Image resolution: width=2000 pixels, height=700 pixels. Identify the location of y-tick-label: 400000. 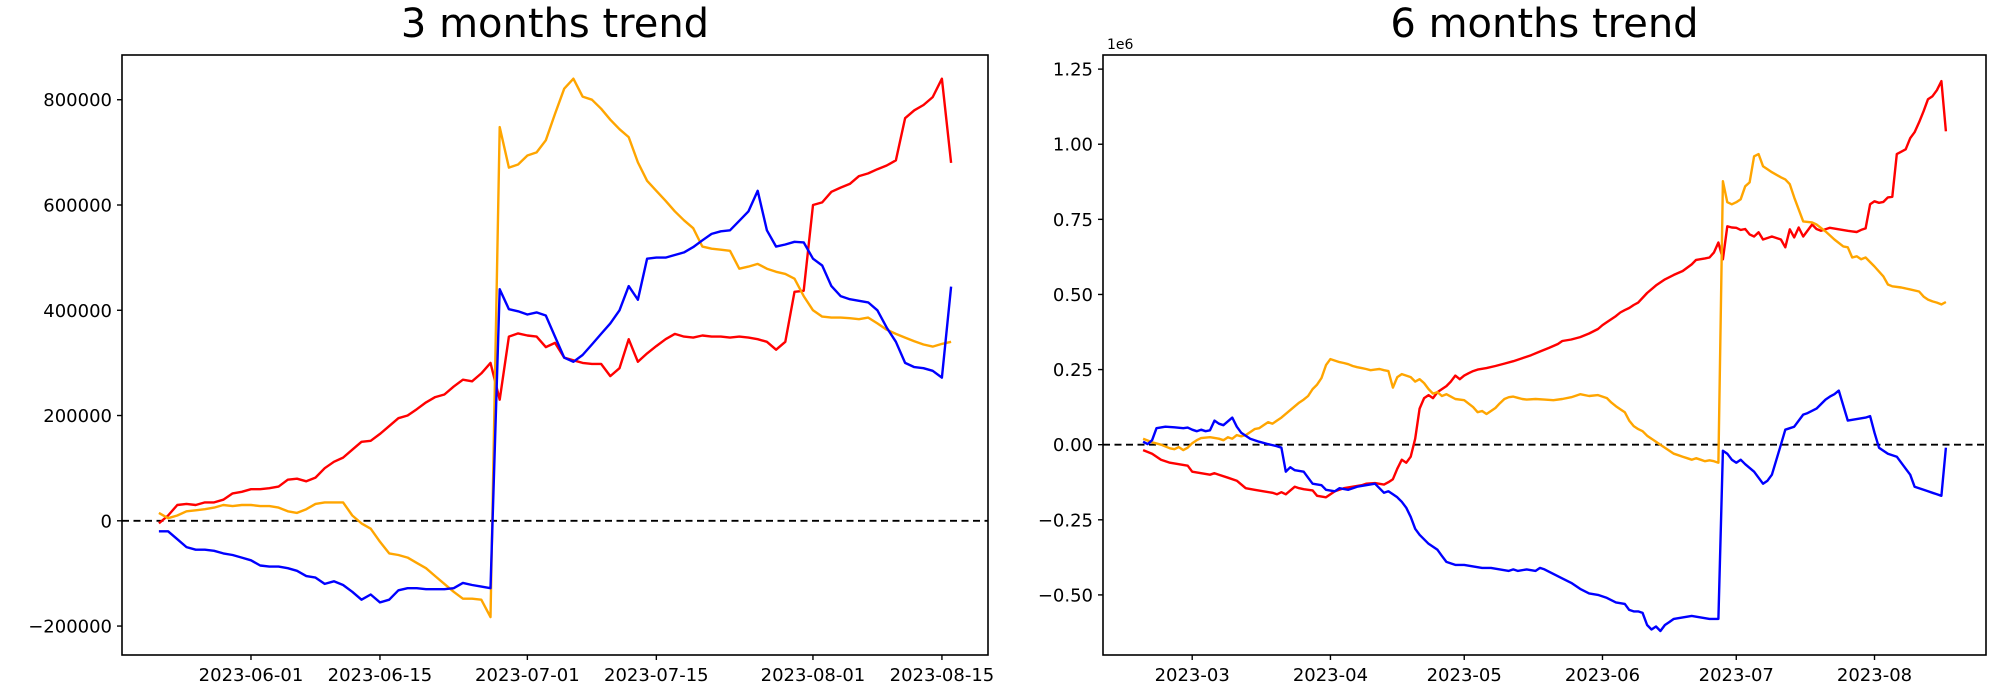
(77, 311).